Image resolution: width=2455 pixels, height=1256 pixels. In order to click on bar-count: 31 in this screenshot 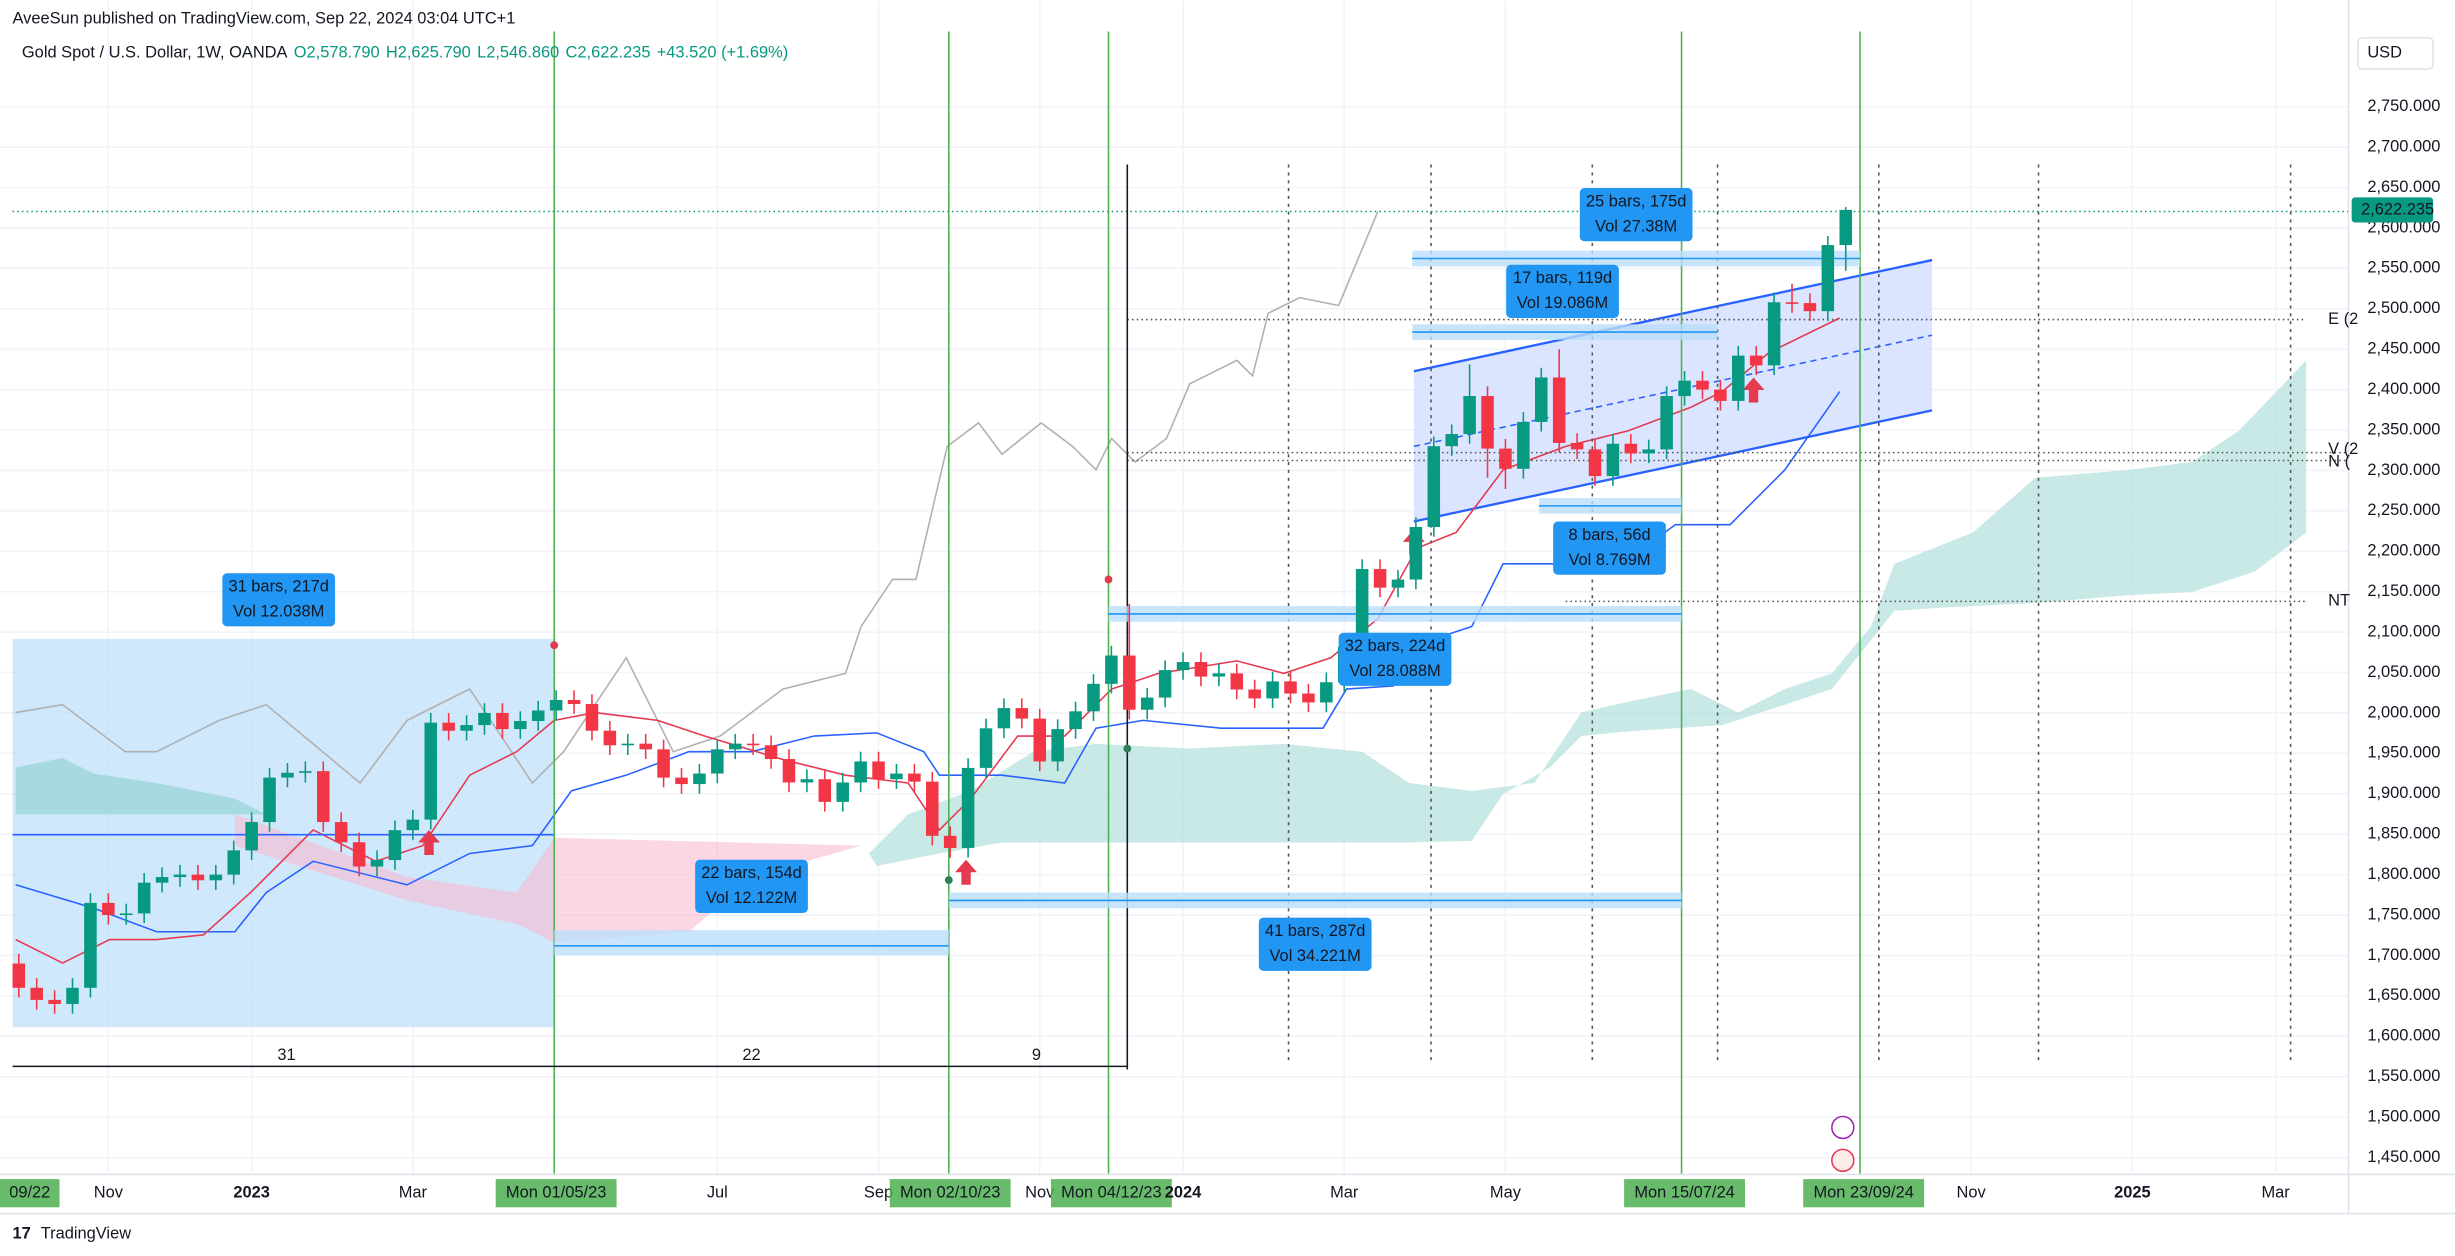, I will do `click(286, 1055)`.